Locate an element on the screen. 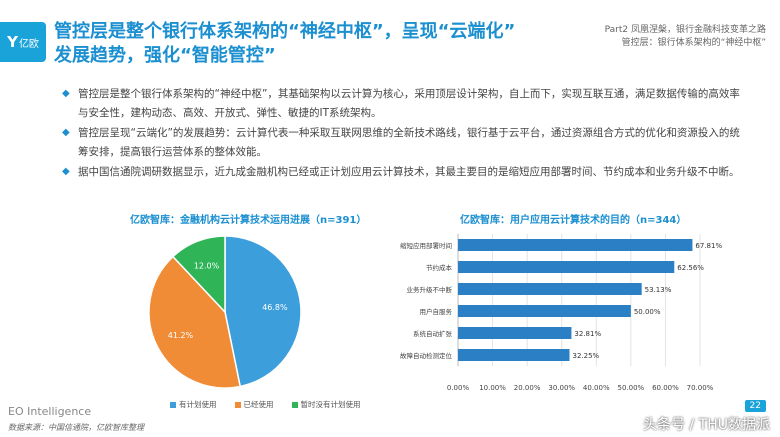  pie-legend: 有计划使用 已经使用 暂时没有计划使用 is located at coordinates (265, 404).